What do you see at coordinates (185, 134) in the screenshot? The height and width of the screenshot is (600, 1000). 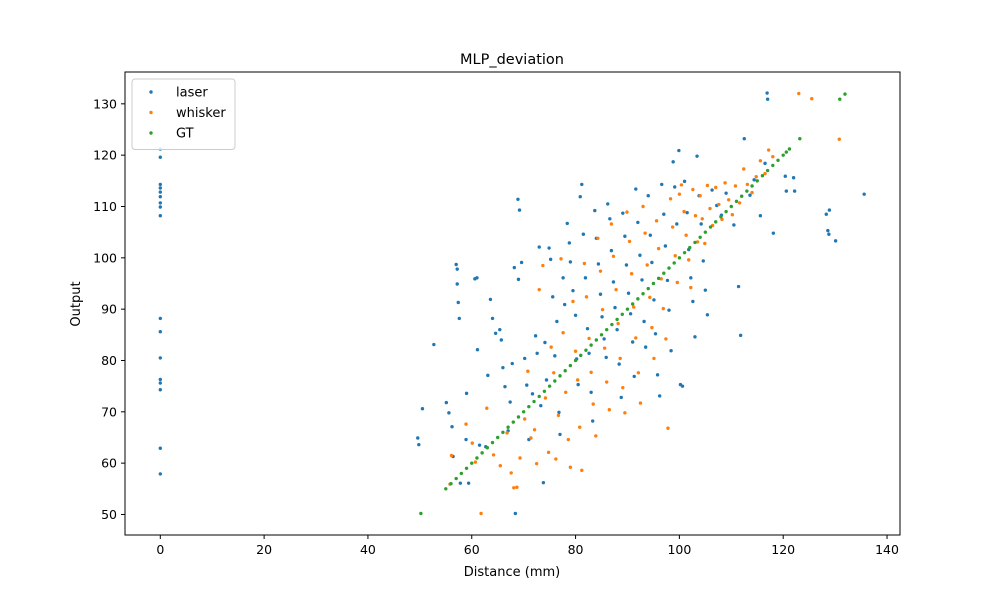 I see `legend-label-GT: GT` at bounding box center [185, 134].